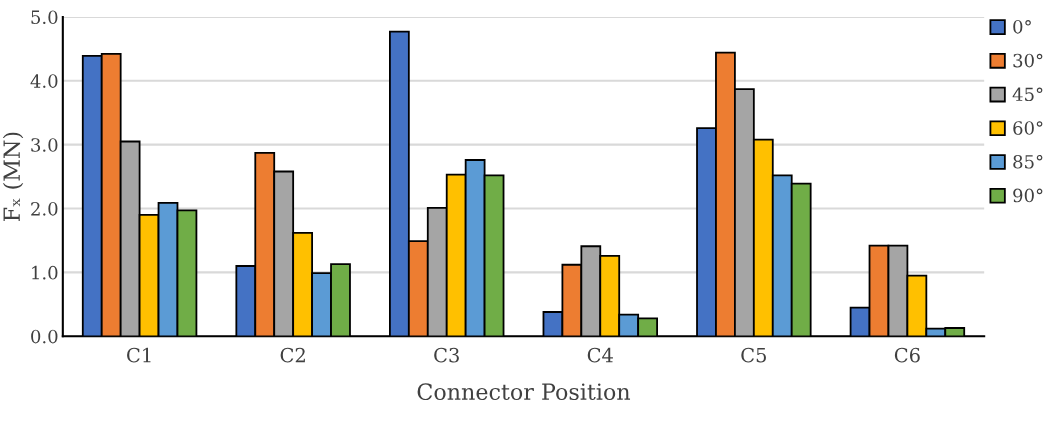  Describe the element at coordinates (1028, 60) in the screenshot. I see `legend-label: 30°` at that location.